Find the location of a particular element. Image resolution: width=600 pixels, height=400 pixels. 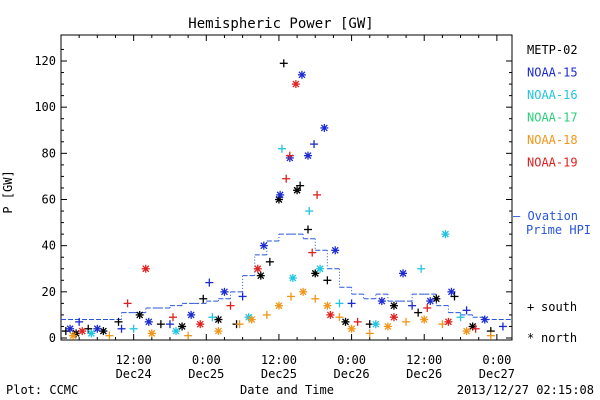

ovation-legend-line2: Prime HPI is located at coordinates (558, 230).